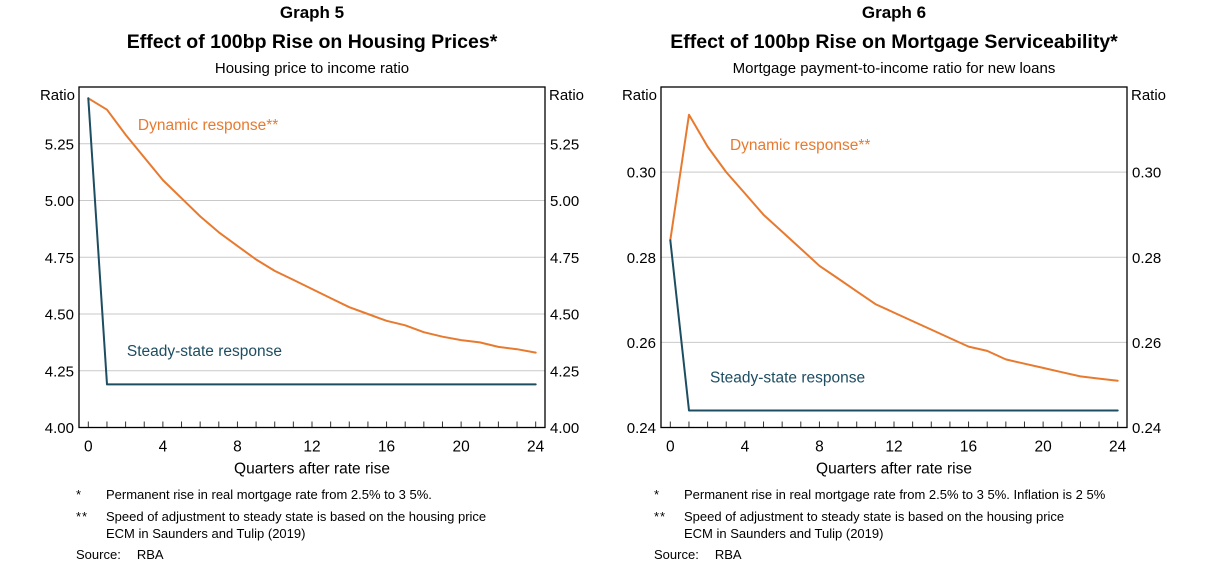 This screenshot has height=568, width=1214. Describe the element at coordinates (564, 144) in the screenshot. I see `y-tick-label-right: 5.25` at that location.